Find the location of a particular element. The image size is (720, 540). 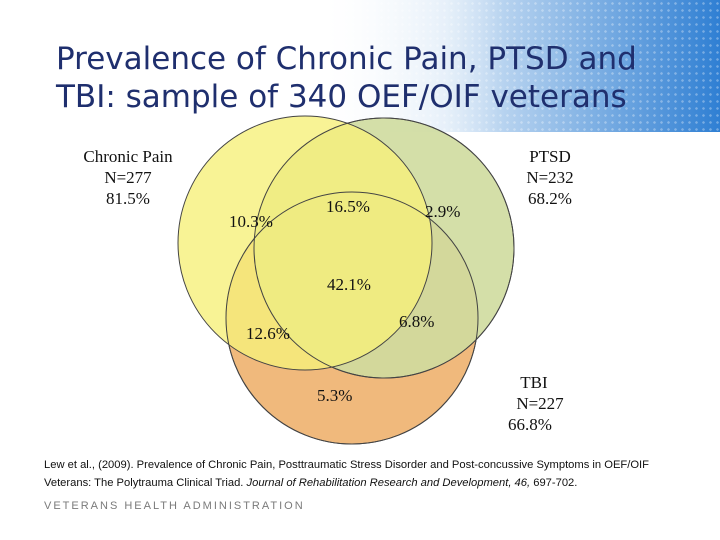

citation-pages: 697-702. is located at coordinates (554, 483).